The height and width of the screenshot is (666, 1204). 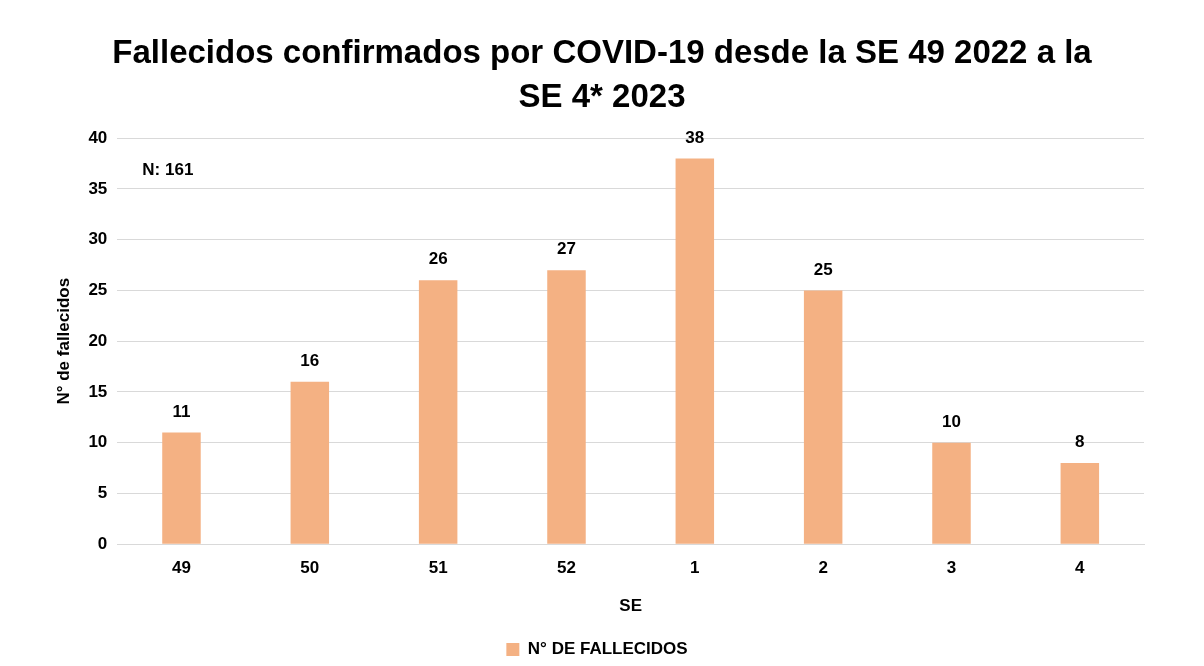 I want to click on x-tick-label: 50, so click(x=310, y=568).